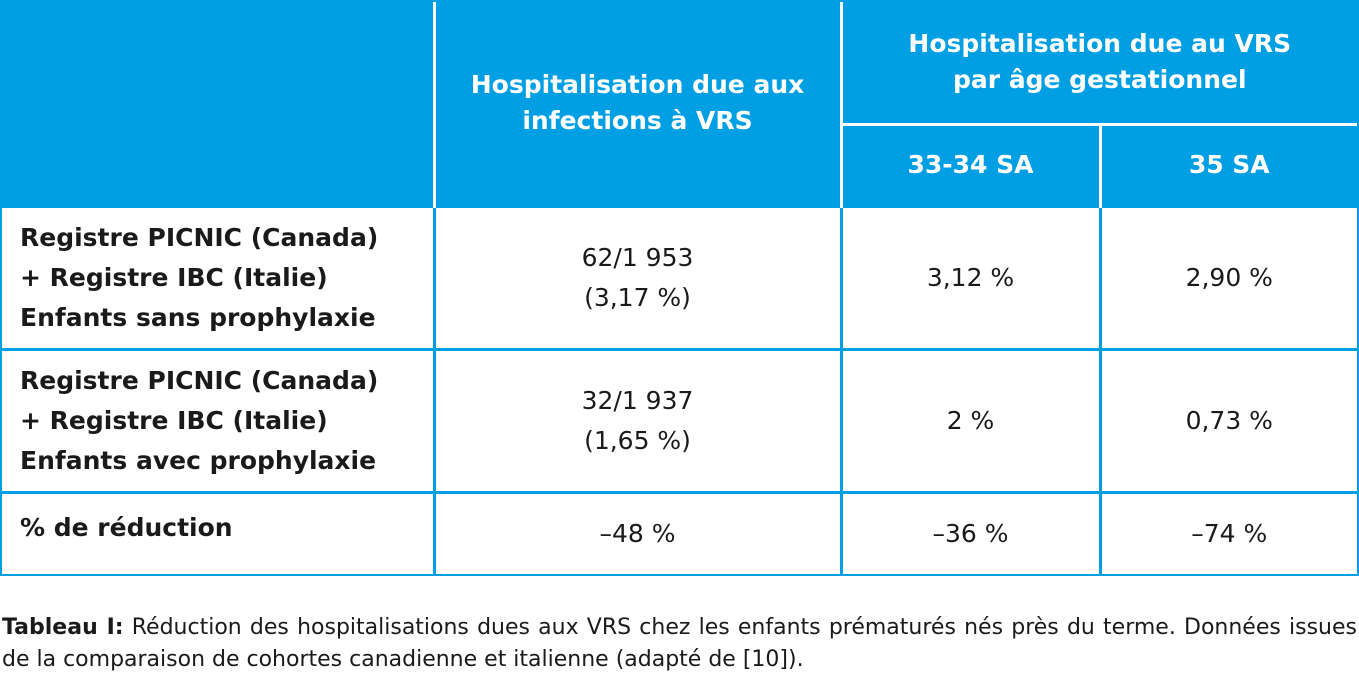  What do you see at coordinates (1227, 532) in the screenshot?
I see `cell-35-sa: –74 %` at bounding box center [1227, 532].